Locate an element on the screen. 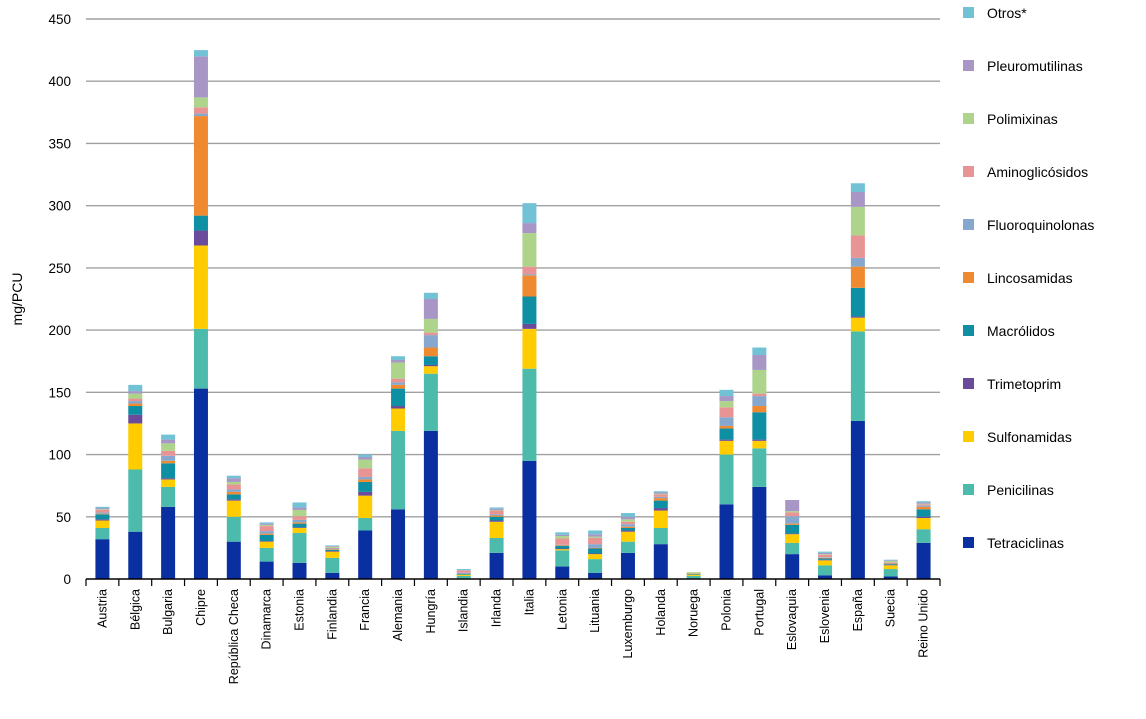 Image resolution: width=1146 pixels, height=719 pixels. x-tick-label: Eslovaquia is located at coordinates (792, 619).